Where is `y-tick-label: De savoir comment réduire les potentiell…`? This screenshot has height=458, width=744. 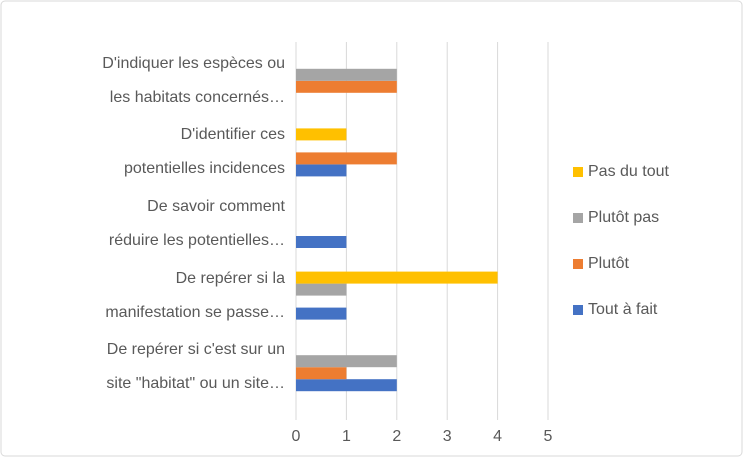
y-tick-label: De savoir comment réduire les potentiell… is located at coordinates (196, 223).